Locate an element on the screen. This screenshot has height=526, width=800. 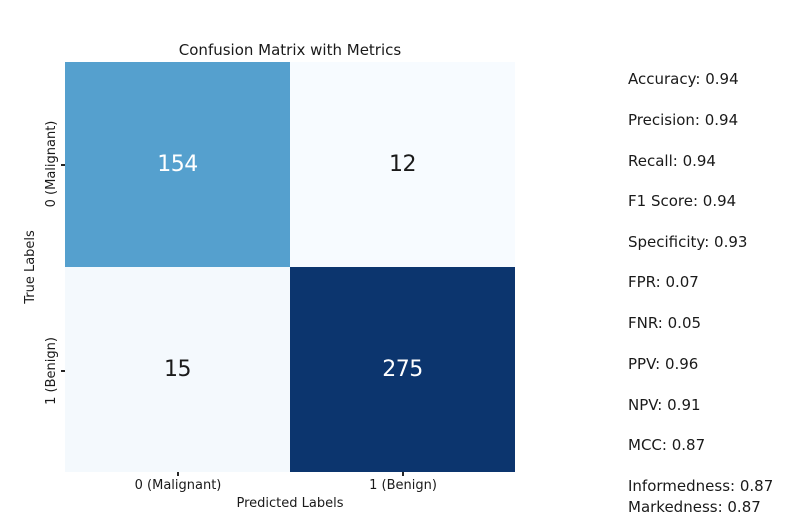
metric-npv: NPV: 0.91 is located at coordinates (664, 405).